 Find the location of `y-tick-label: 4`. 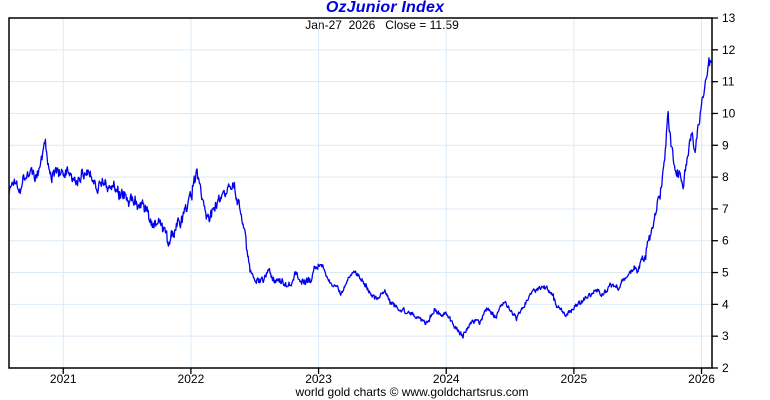

y-tick-label: 4 is located at coordinates (725, 304).